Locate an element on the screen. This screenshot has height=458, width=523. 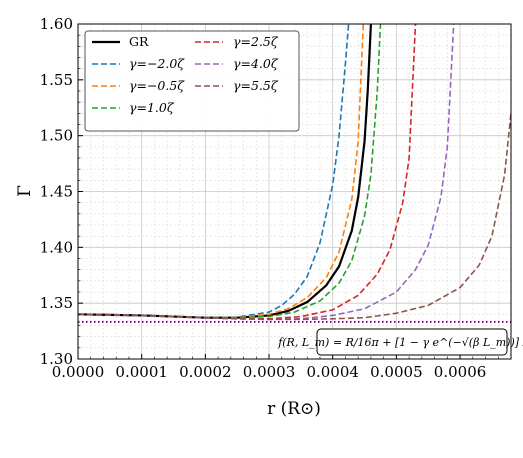
legend-items: GR γ=−2.0ζ γ=−0.5ζ γ=1.0ζ γ=2.5ζ γ=4.0ζ γ=5.5ζ is located at coordinates (185, 74).